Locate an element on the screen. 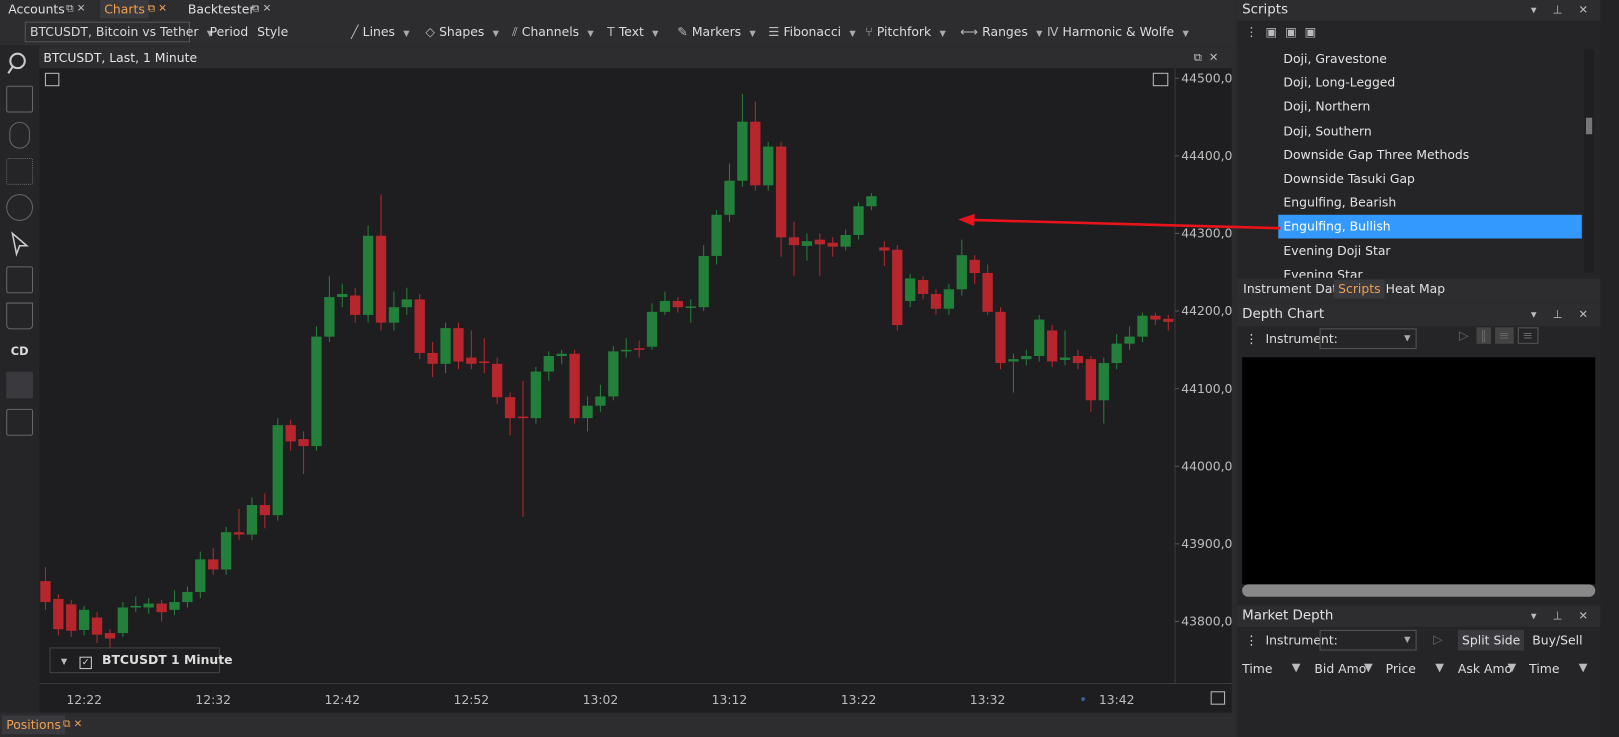 Image resolution: width=1619 pixels, height=737 pixels. legend-checkbox: ✓ is located at coordinates (85, 663).